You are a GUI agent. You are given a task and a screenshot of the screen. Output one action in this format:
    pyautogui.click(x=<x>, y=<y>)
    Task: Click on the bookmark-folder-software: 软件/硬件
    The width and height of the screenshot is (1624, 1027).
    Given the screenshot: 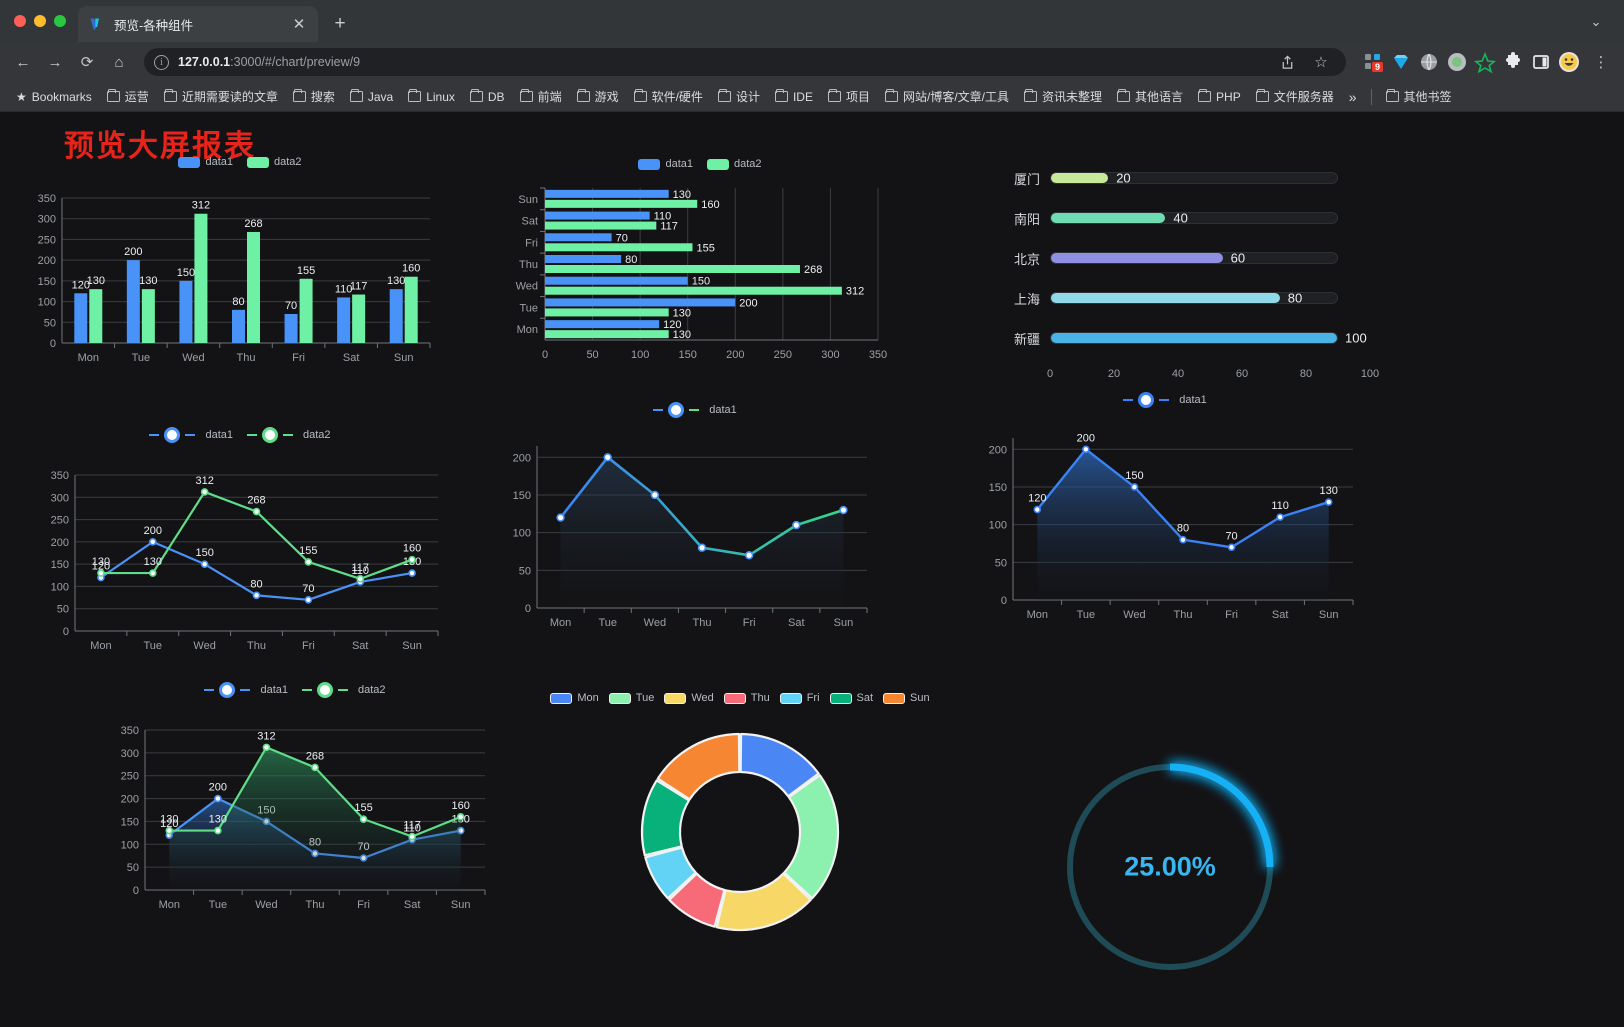 What is the action you would take?
    pyautogui.click(x=668, y=96)
    